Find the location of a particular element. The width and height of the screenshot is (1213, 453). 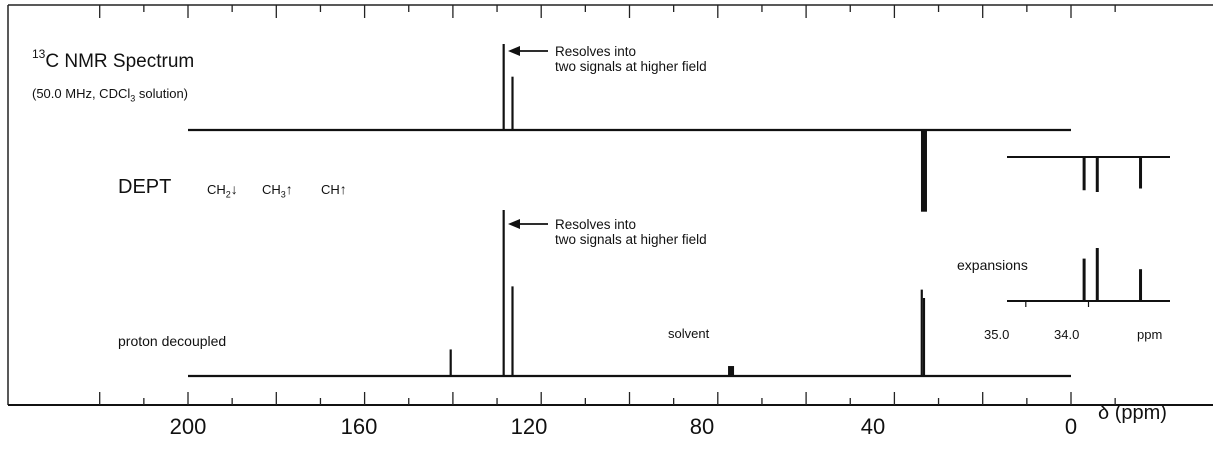

annotation-resolves-top-line2: two signals at higher field is located at coordinates (631, 66).